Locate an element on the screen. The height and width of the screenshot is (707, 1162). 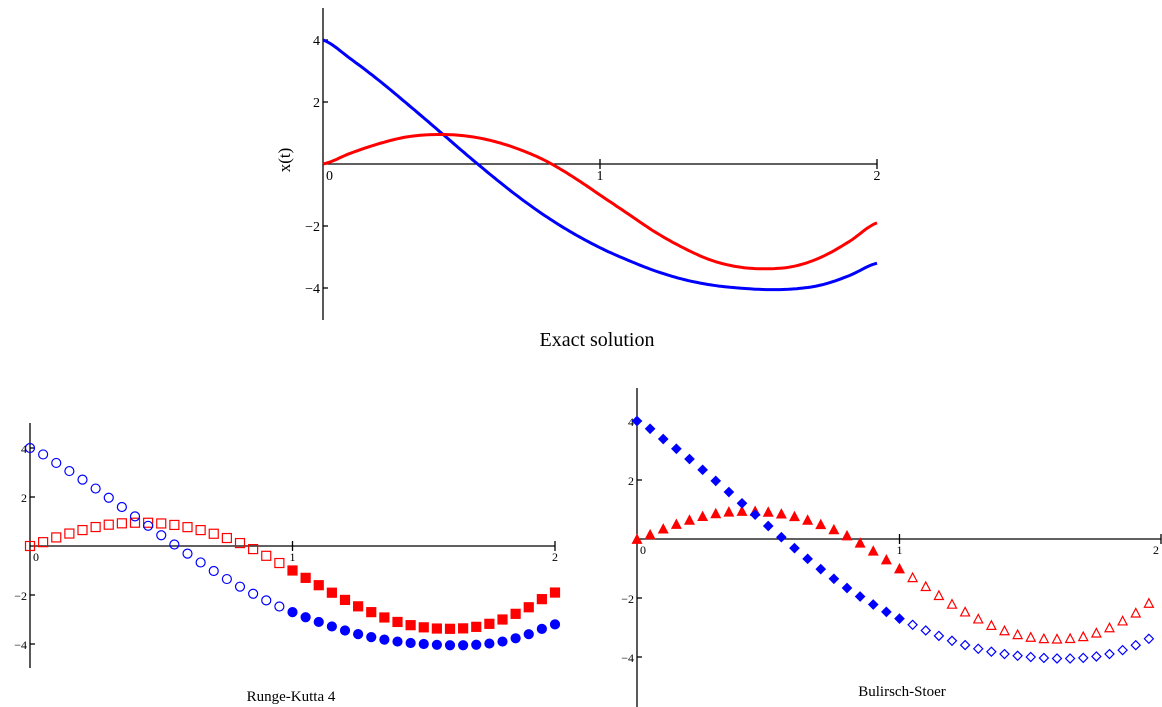
chart-title: Exact solution is located at coordinates (597, 340).